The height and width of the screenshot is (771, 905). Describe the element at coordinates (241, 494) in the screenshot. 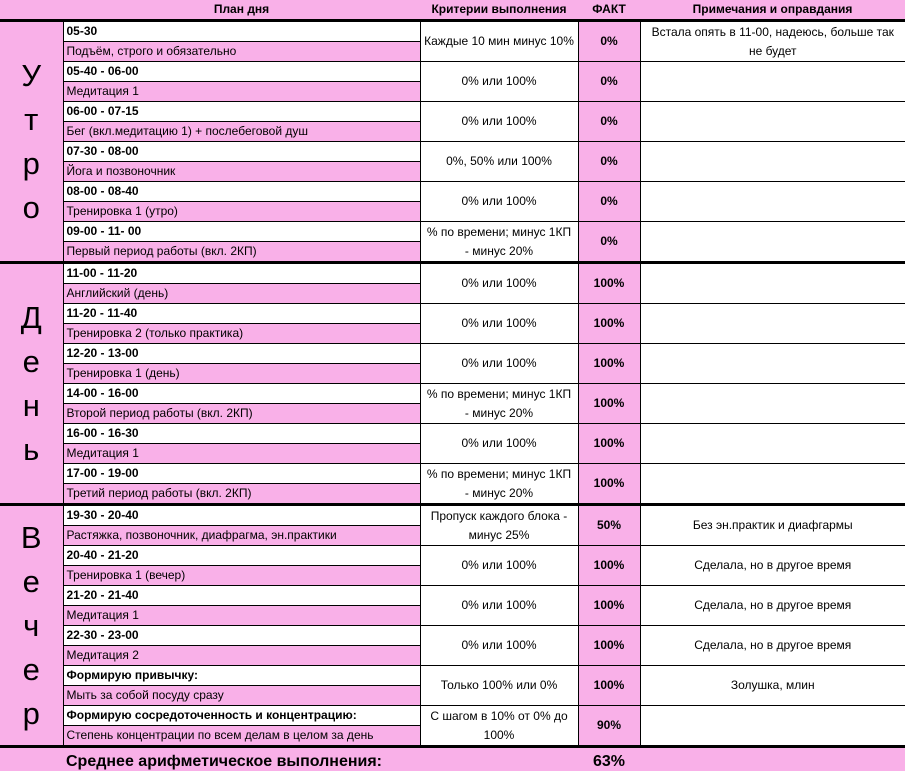

I see `task-cell: Третий период работы (вкл. 2КП)` at that location.